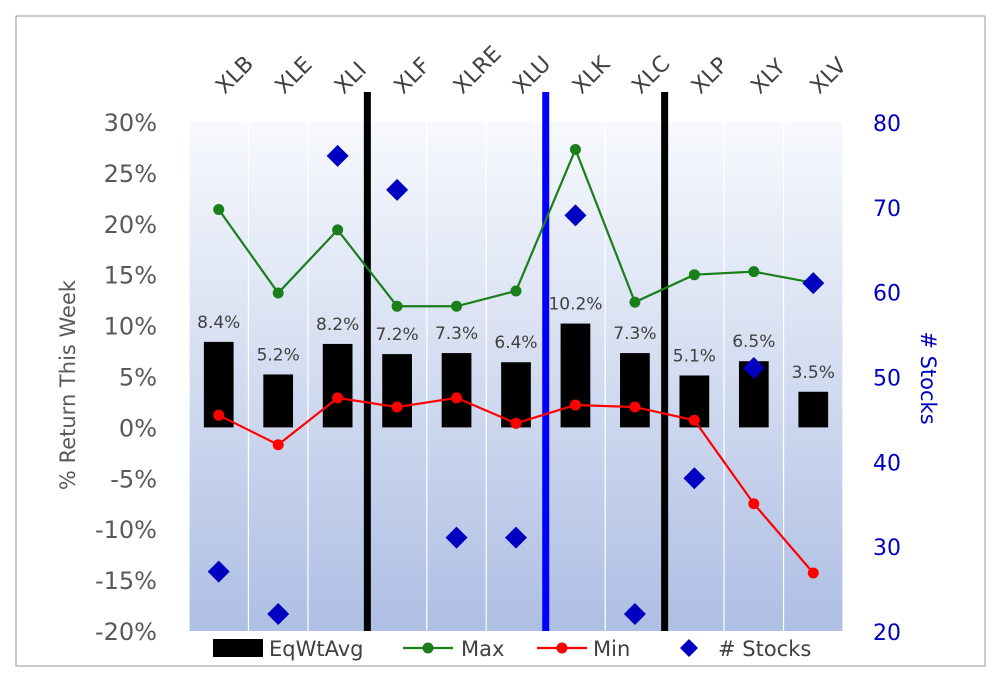 This screenshot has height=691, width=1001. Describe the element at coordinates (138, 428) in the screenshot. I see `y-tick-label: 0%` at that location.